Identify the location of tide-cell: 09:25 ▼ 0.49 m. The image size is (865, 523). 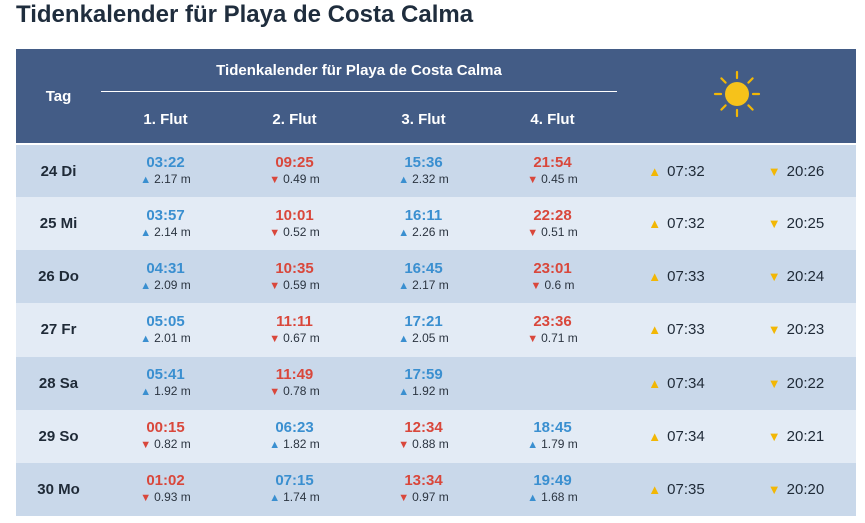
(294, 170).